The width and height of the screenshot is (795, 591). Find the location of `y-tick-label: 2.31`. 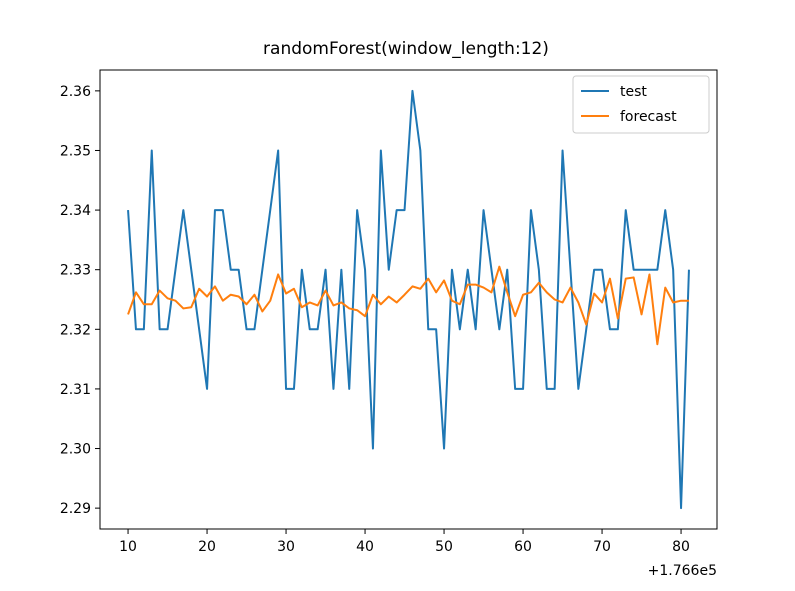

y-tick-label: 2.31 is located at coordinates (75, 390).